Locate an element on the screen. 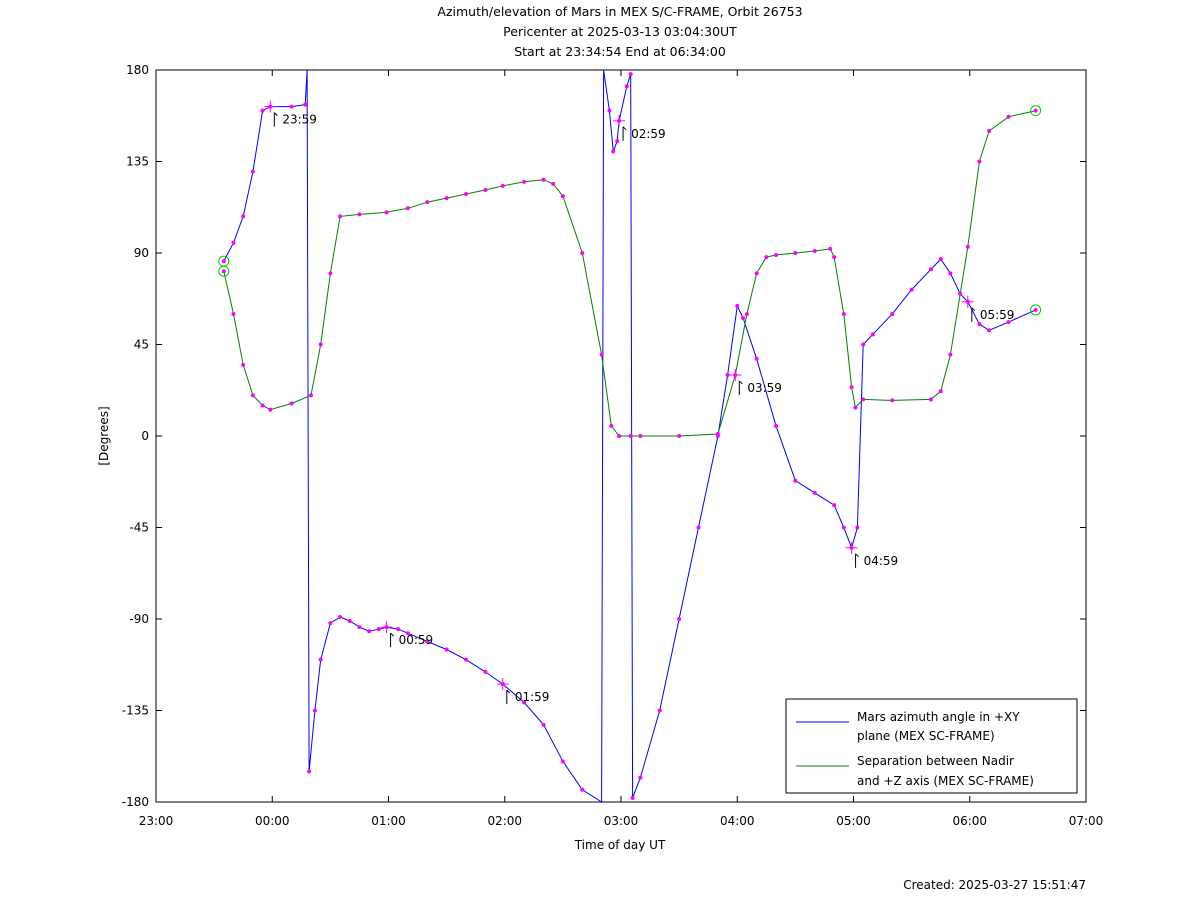  created-timestamp: Created: 2025-03-27 15:51:47 is located at coordinates (994, 885).